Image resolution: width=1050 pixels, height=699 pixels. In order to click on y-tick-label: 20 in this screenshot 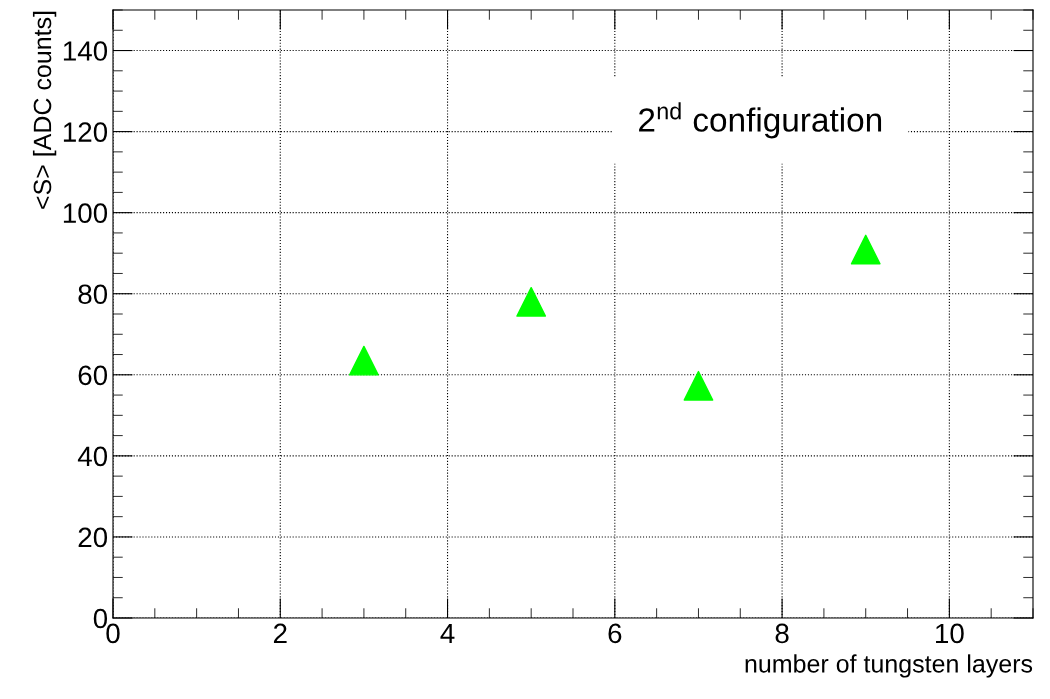, I will do `click(93, 537)`.